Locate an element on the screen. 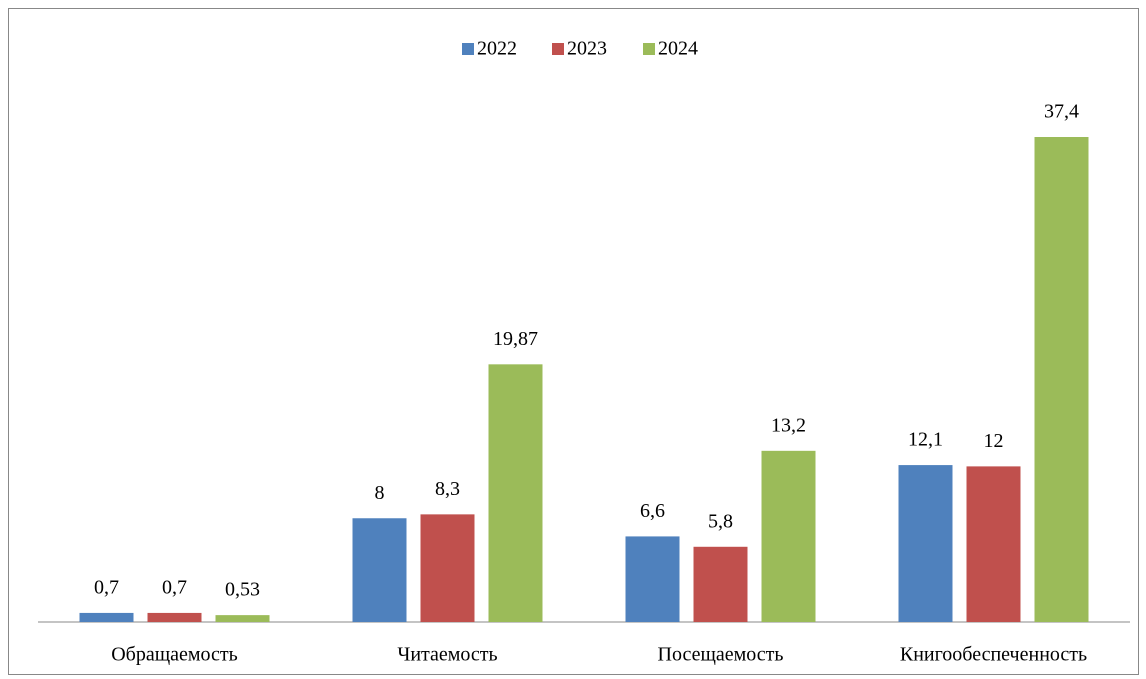 This screenshot has height=679, width=1146. data-label: 12 is located at coordinates (994, 441).